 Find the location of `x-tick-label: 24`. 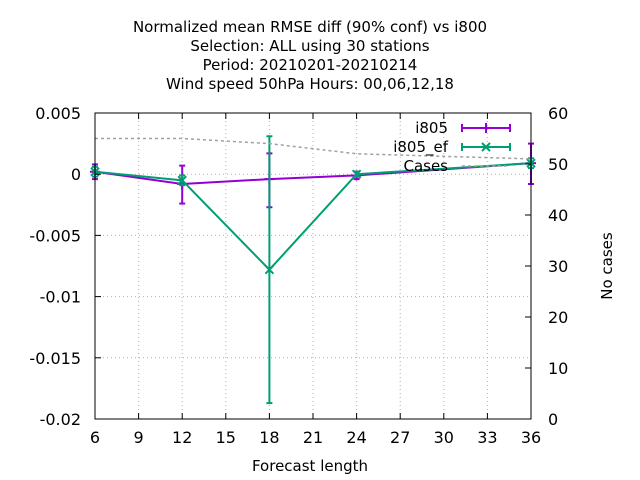

x-tick-label: 24 is located at coordinates (356, 437).